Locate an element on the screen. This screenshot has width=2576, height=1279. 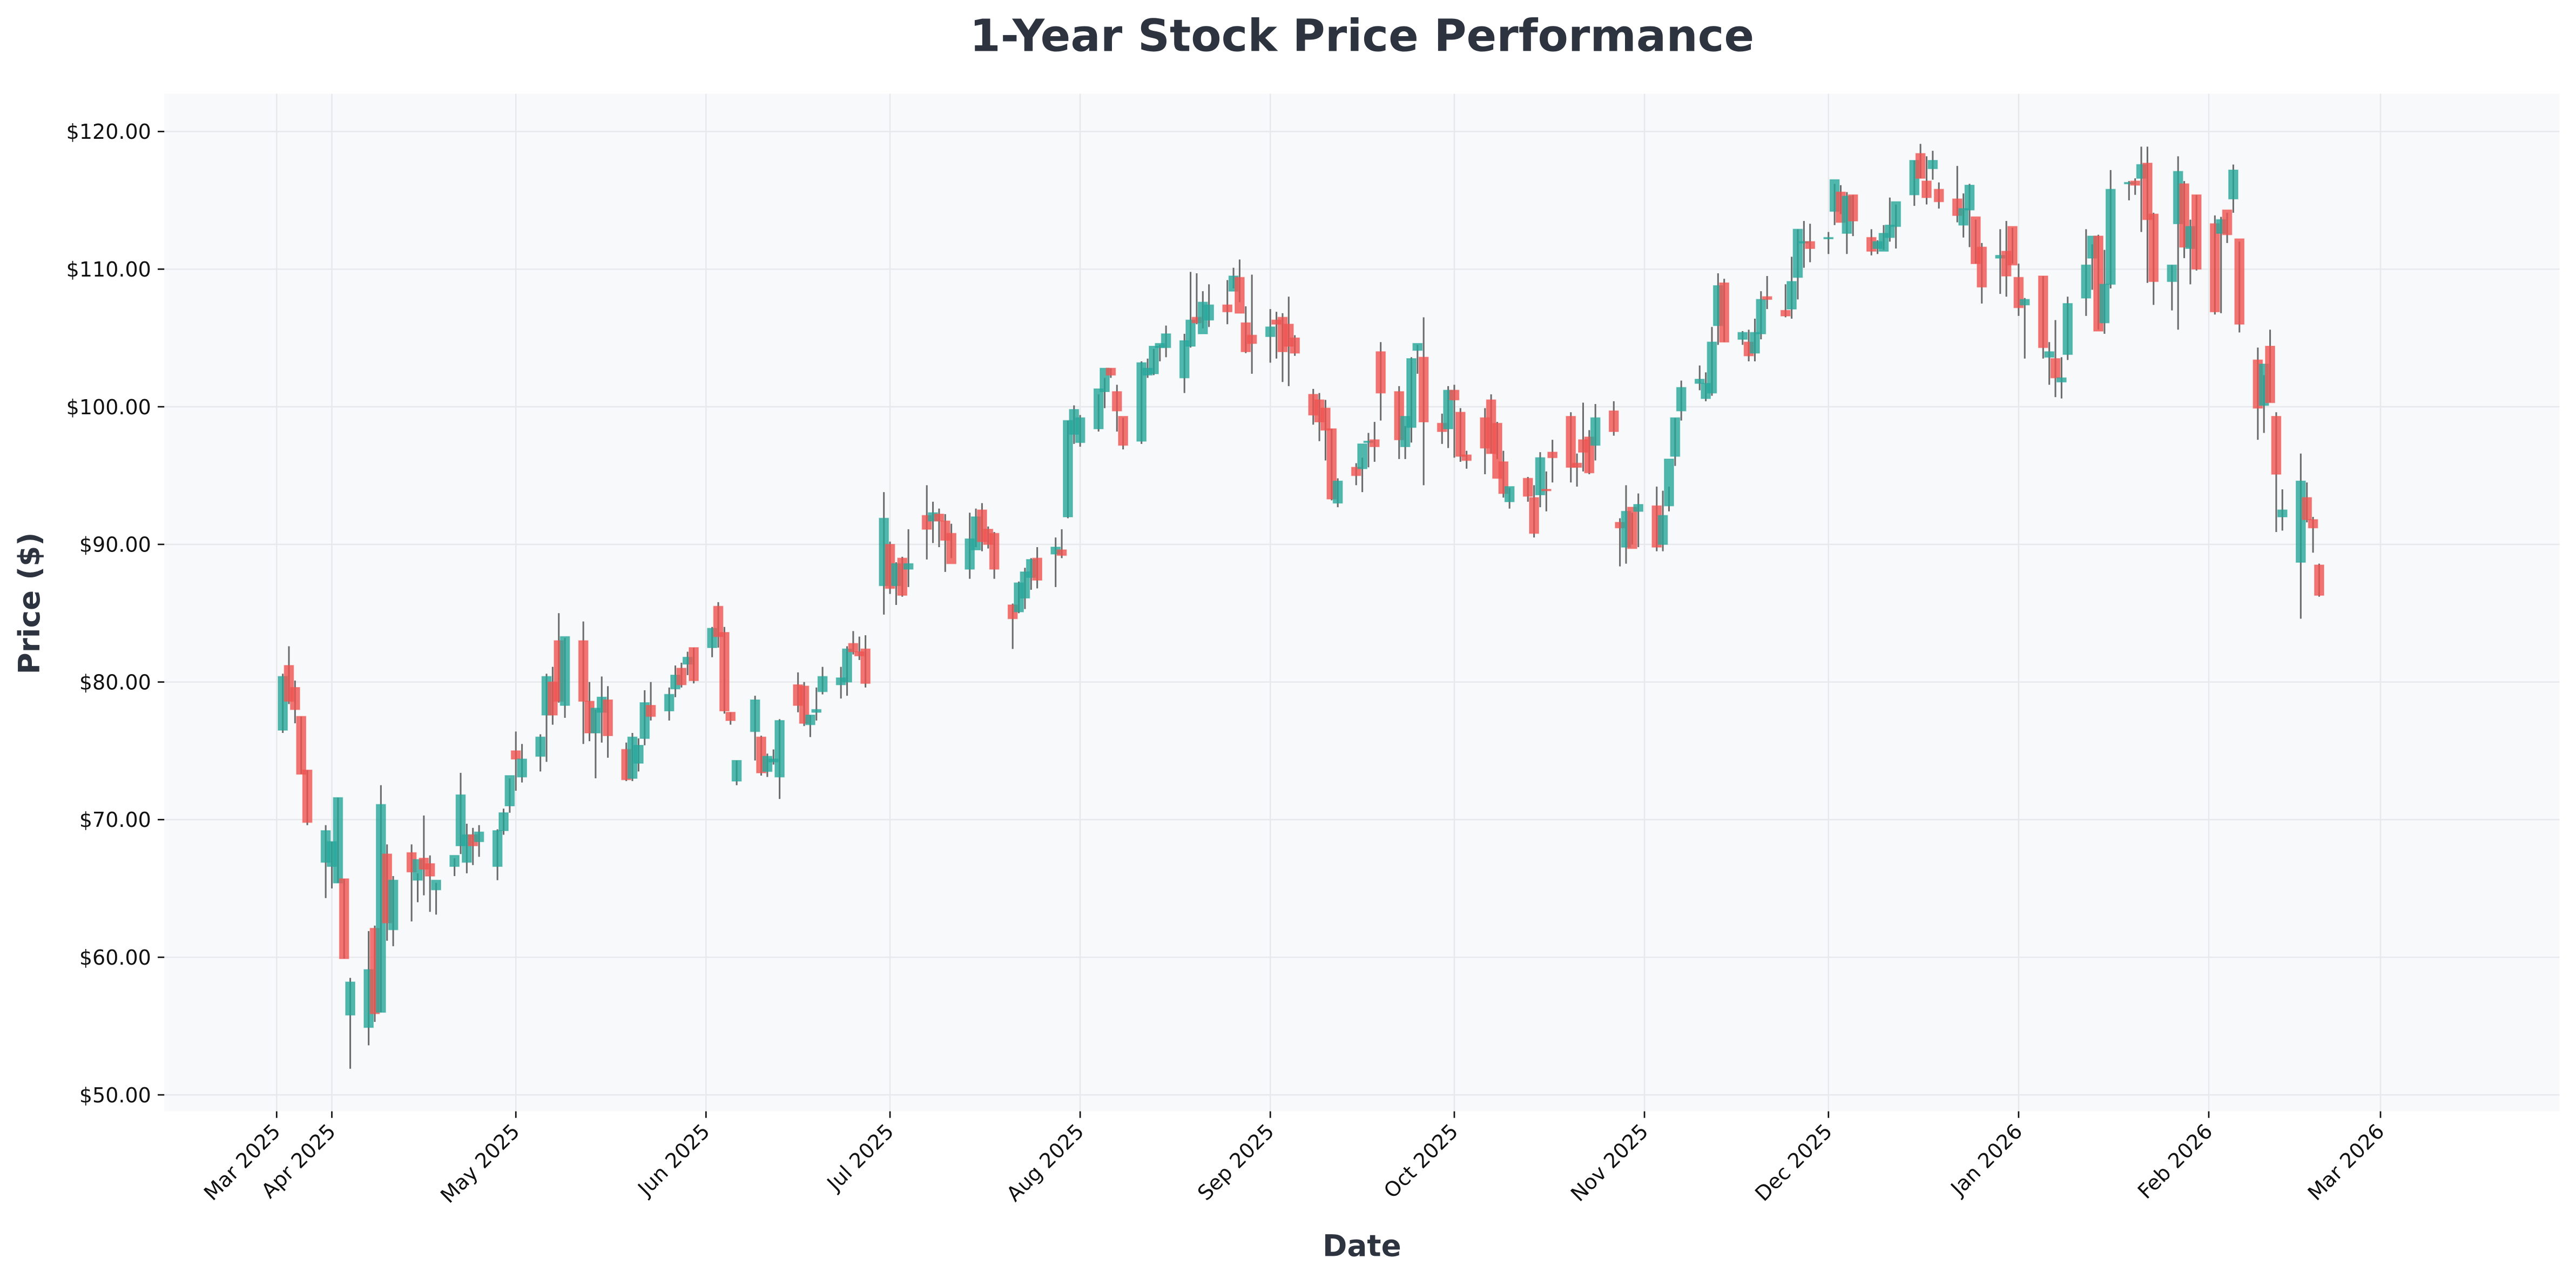
y-tick-label: $60.00 is located at coordinates (115, 958).